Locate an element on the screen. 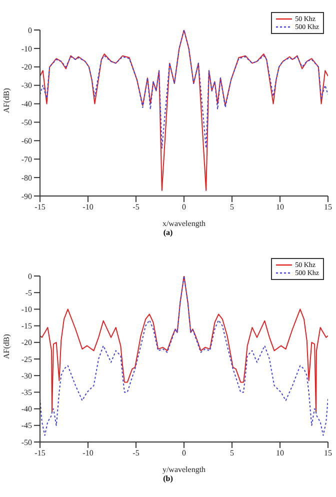 This screenshot has width=336, height=497. y-tick-label: -25 is located at coordinates (26, 359).